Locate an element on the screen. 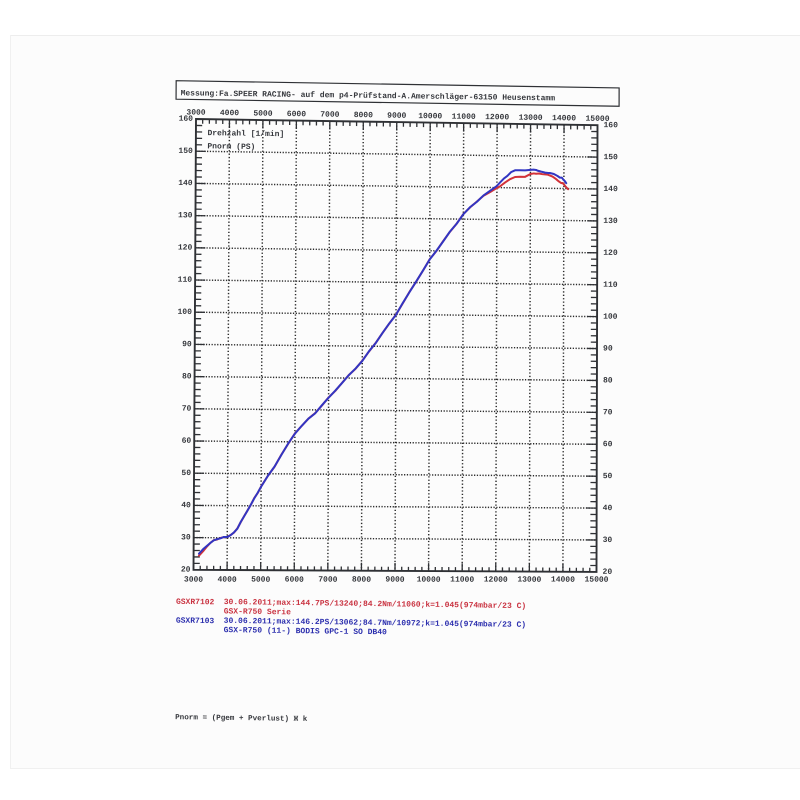  svg-text:GSX-R750 (11-) BODIS GPC-1 SO: GSX-R750 (11-) BODIS GPC-1 SO DB40 is located at coordinates (306, 631).